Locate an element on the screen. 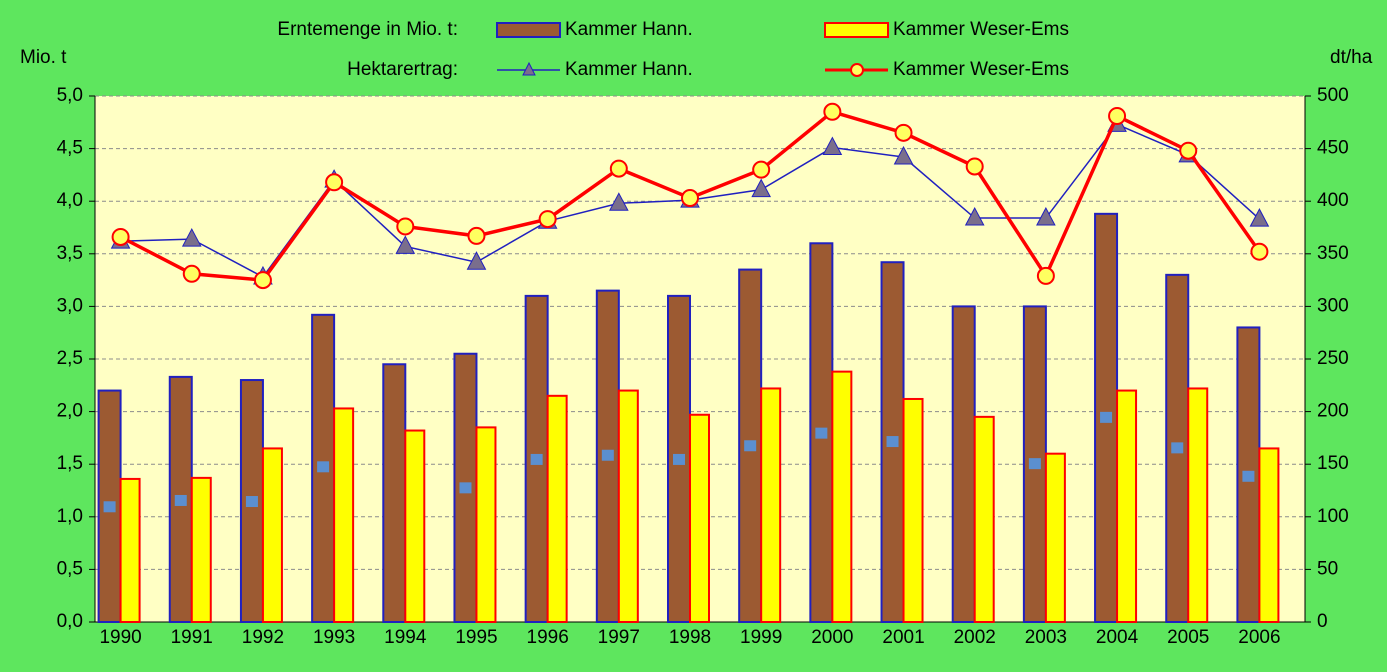  x-tick-label: 2006 is located at coordinates (1259, 637).